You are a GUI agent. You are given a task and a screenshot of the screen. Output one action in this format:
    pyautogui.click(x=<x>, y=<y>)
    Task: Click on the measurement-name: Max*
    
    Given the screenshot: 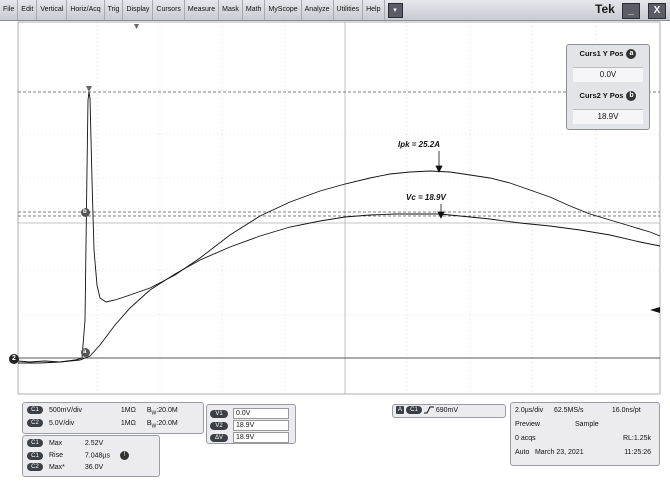 What is the action you would take?
    pyautogui.click(x=56, y=467)
    